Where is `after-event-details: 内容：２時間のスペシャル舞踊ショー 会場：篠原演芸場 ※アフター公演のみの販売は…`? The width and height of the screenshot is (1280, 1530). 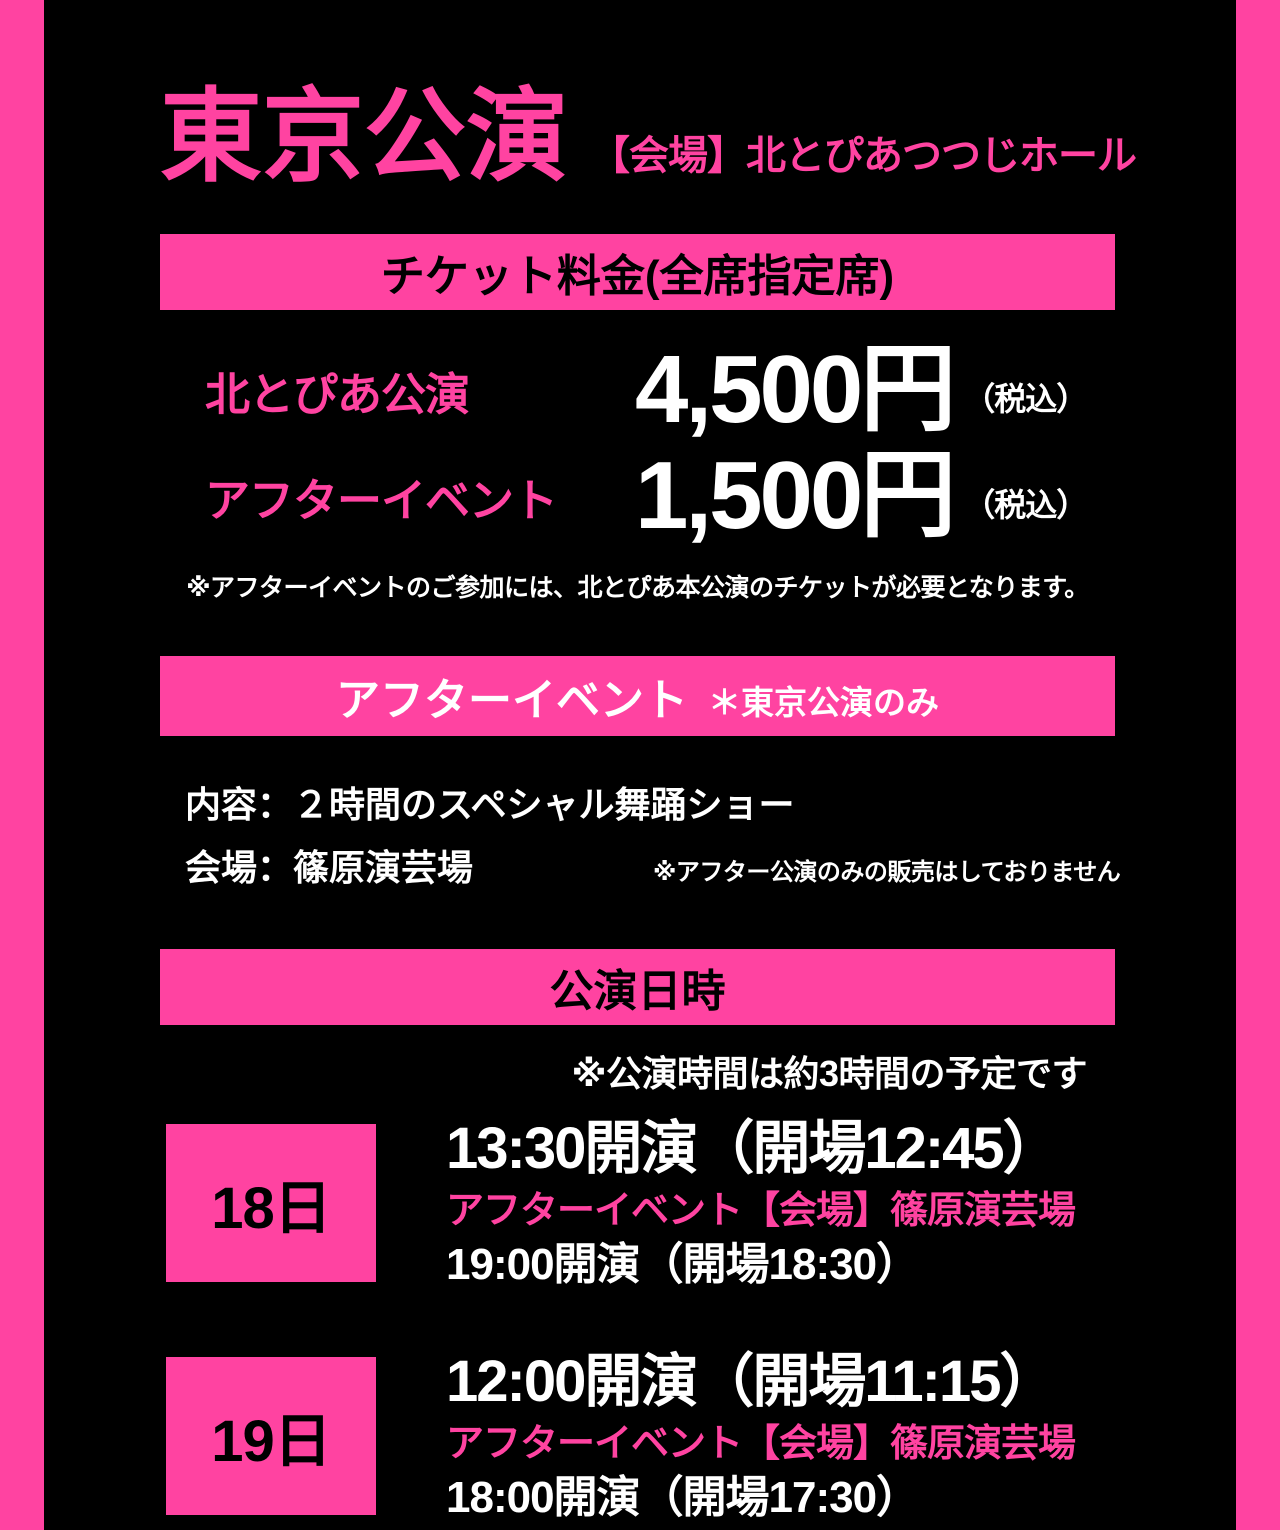 after-event-details: 内容：２時間のスペシャル舞踊ショー 会場：篠原演芸場 ※アフター公演のみの販売は… is located at coordinates (640, 836).